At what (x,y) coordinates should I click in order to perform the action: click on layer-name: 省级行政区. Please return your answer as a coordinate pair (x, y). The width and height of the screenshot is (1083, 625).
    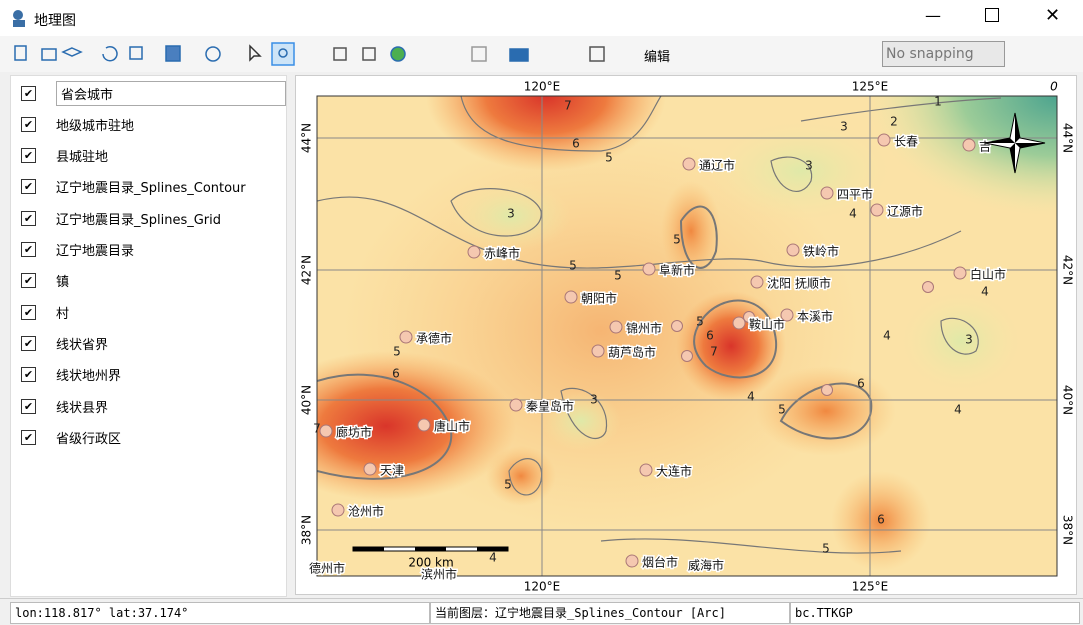
    Looking at the image, I should click on (89, 439).